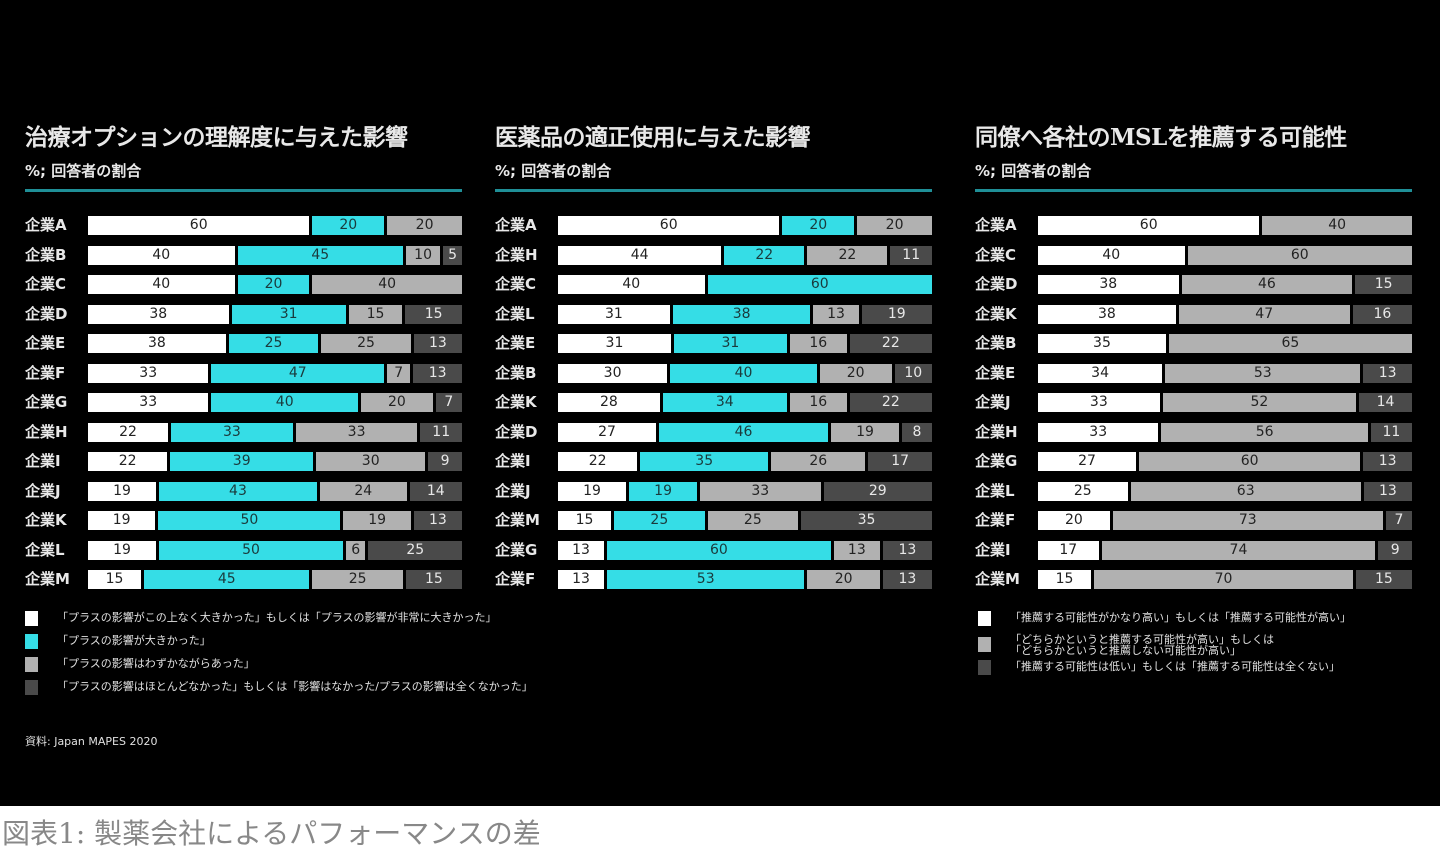  I want to click on legend-swatch-darkgray, so click(984, 667).